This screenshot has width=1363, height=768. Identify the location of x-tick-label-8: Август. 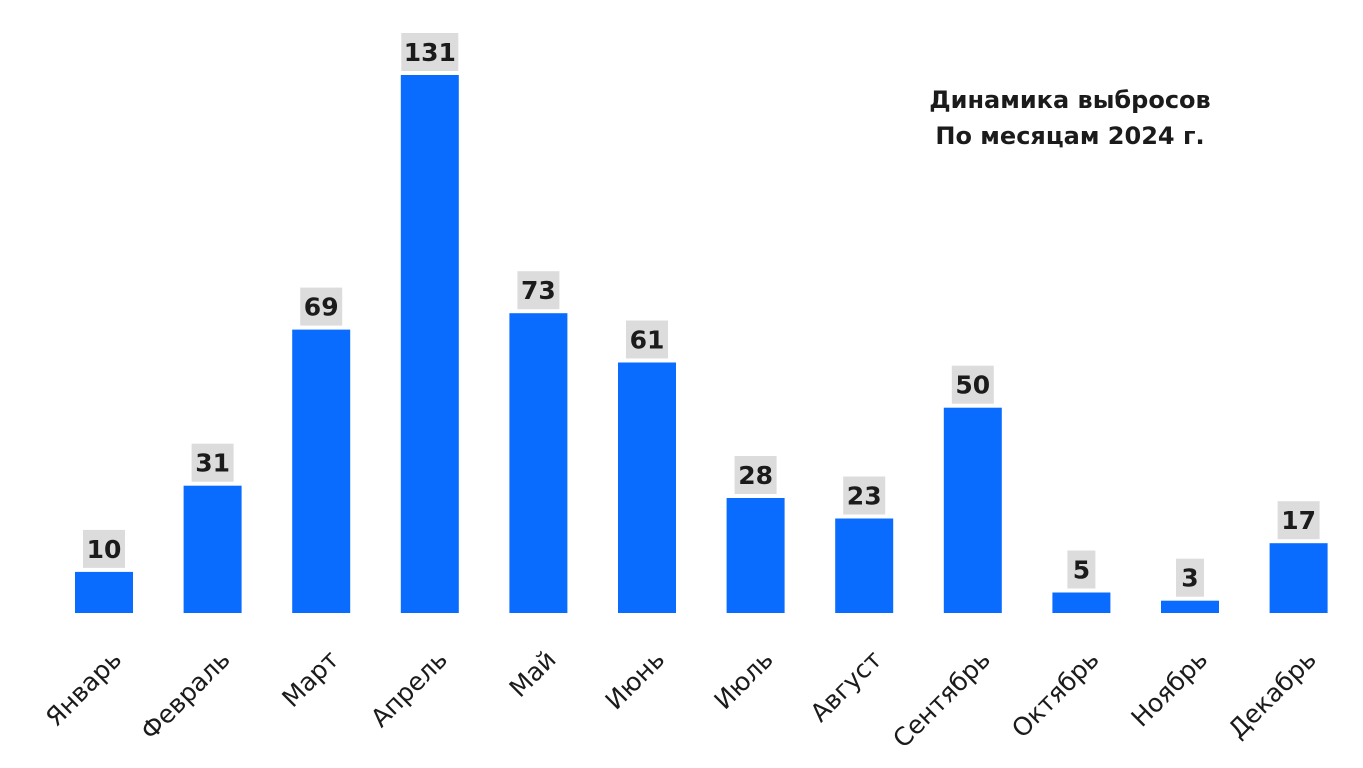
(846, 686).